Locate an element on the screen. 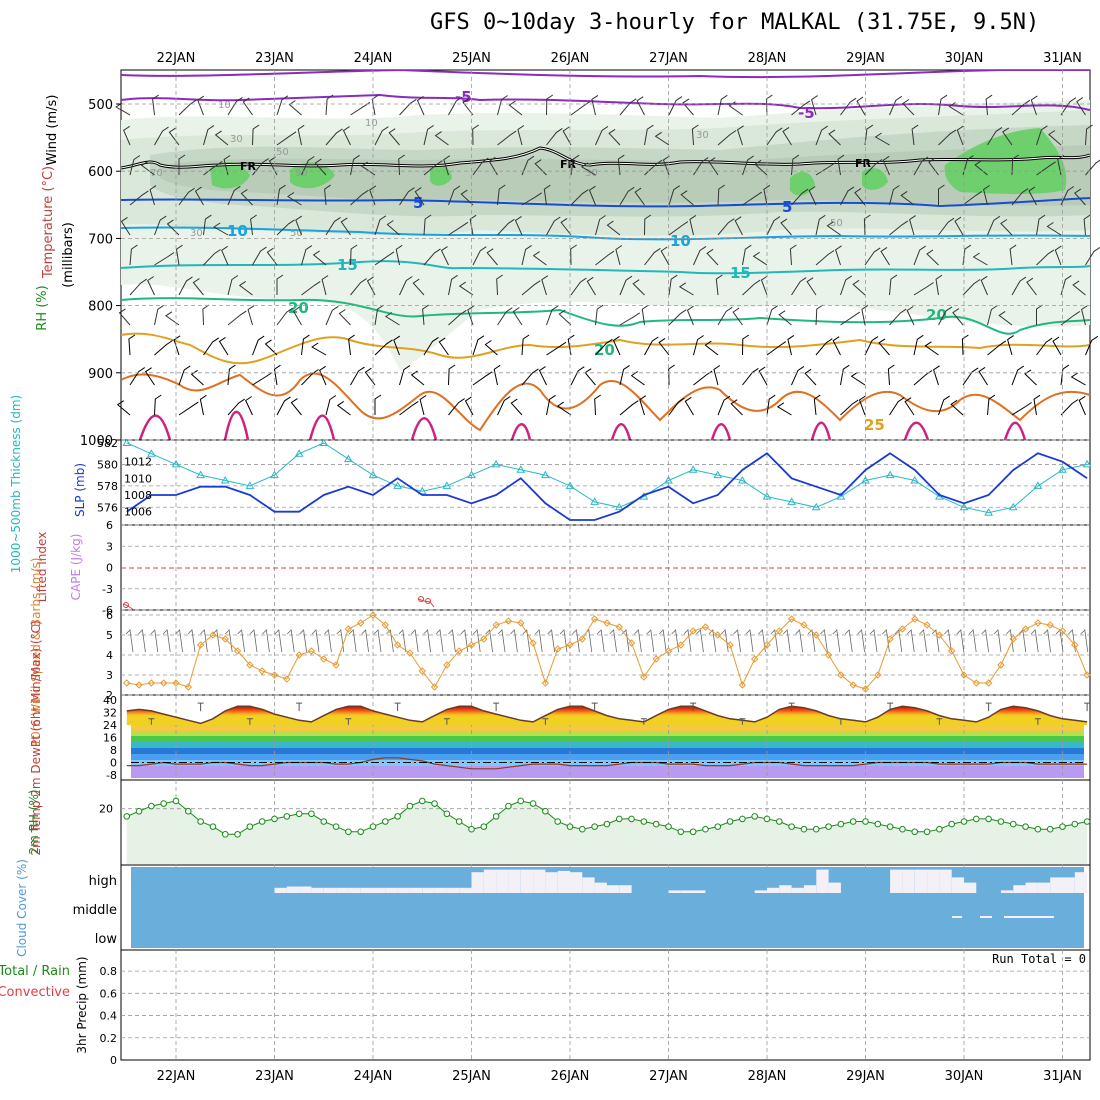 This screenshot has height=1100, width=1100. date-label-top: 24JAN is located at coordinates (373, 58).